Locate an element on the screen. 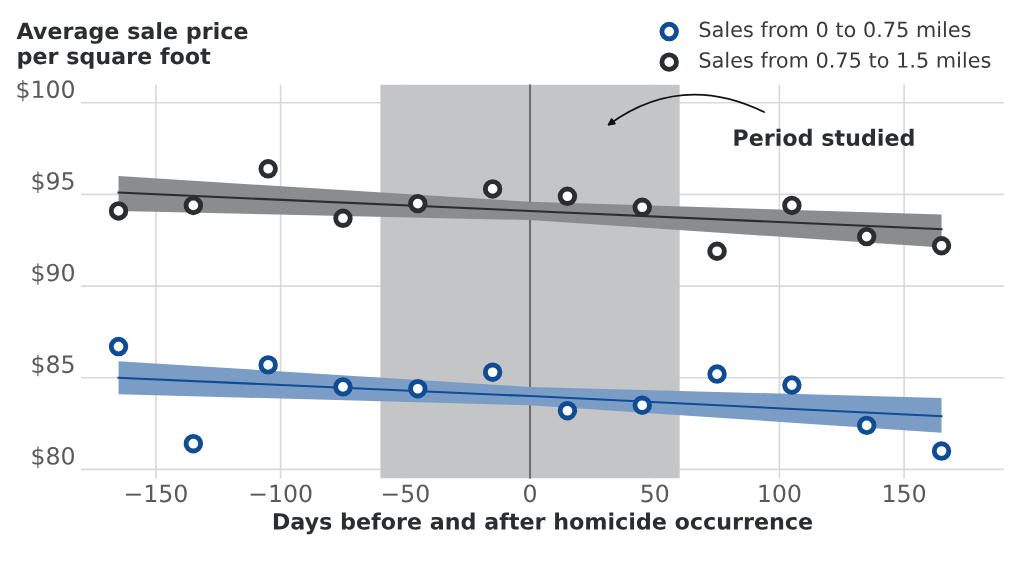 The width and height of the screenshot is (1014, 563). y-tick-label: $100 is located at coordinates (45, 90).